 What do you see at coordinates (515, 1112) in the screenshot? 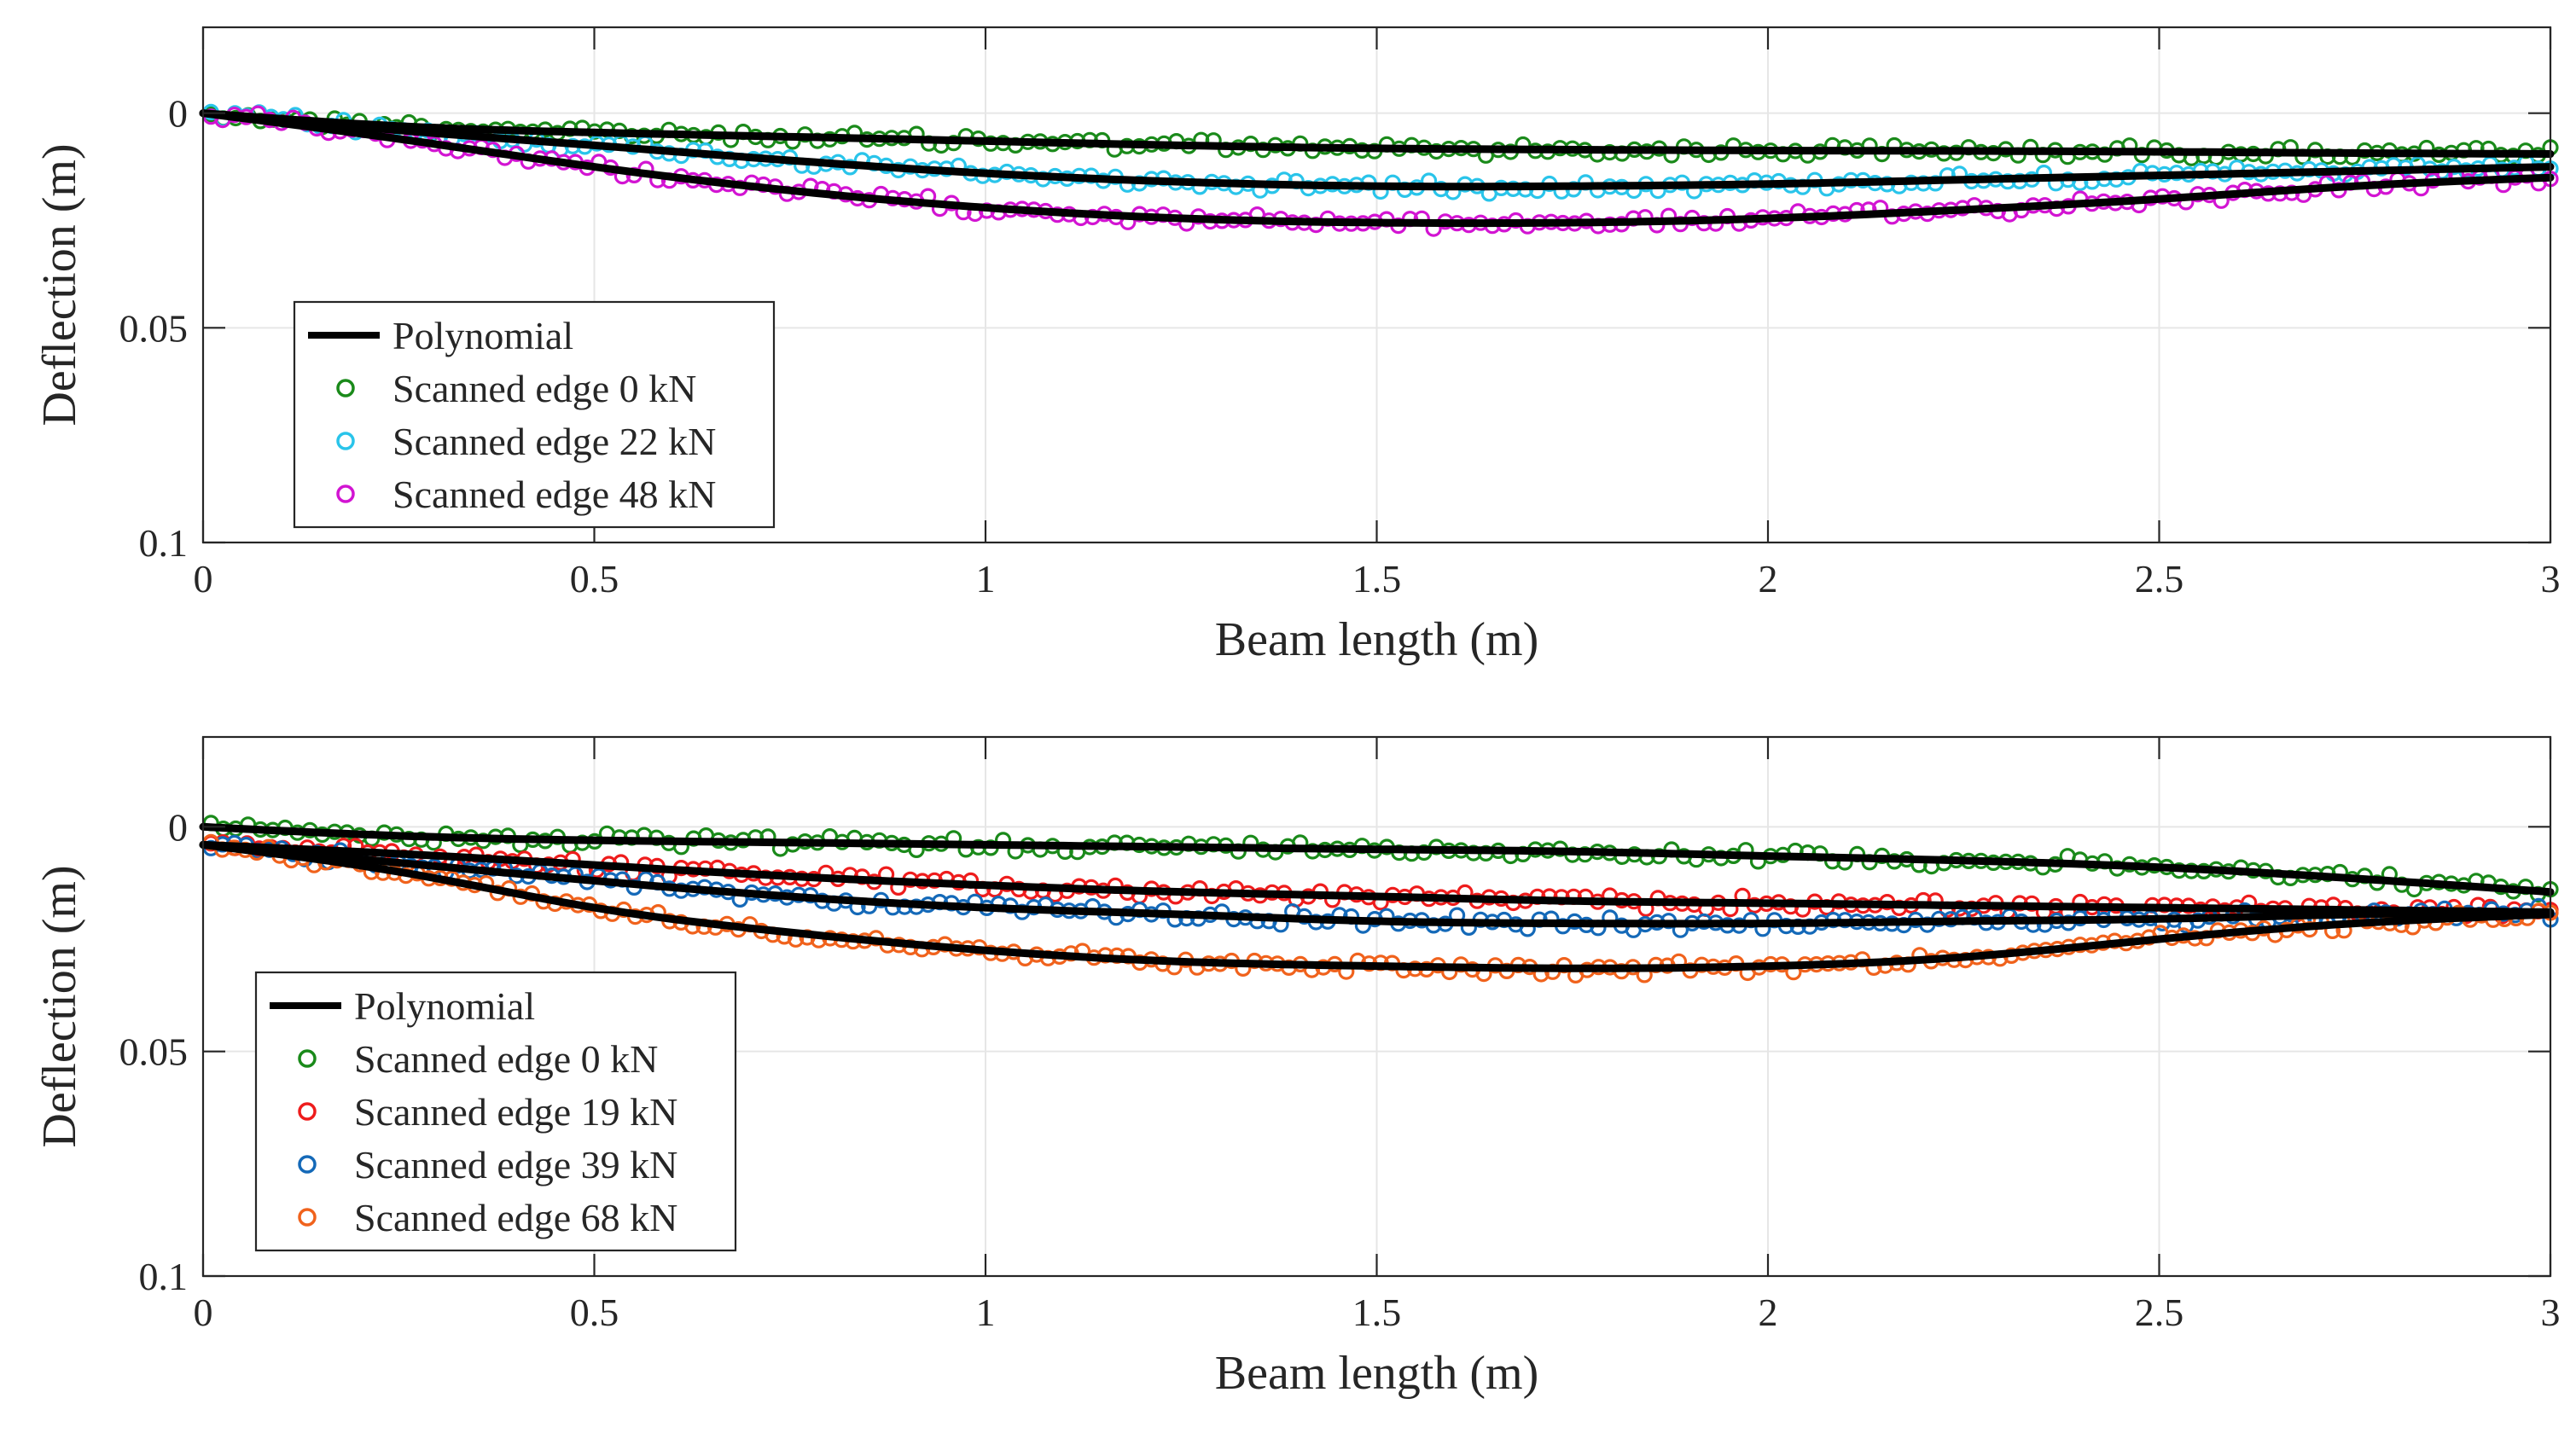
I see `legend-label-2: Scanned edge 19 kN` at bounding box center [515, 1112].